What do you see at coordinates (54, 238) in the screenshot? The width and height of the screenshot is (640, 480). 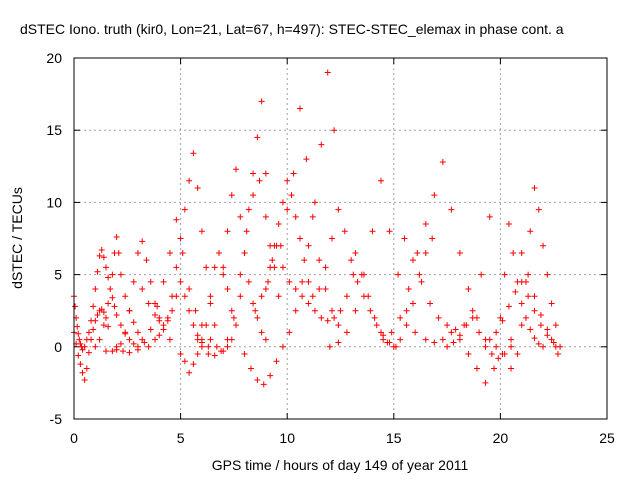 I see `y-tick-labels: -5 0 5 10 15 20` at bounding box center [54, 238].